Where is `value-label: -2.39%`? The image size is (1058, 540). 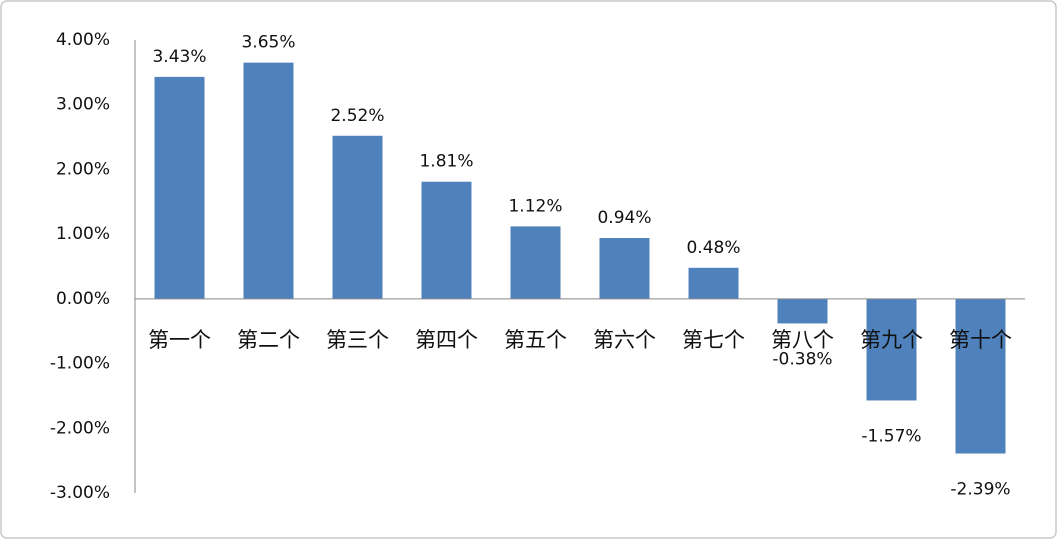 value-label: -2.39% is located at coordinates (980, 490).